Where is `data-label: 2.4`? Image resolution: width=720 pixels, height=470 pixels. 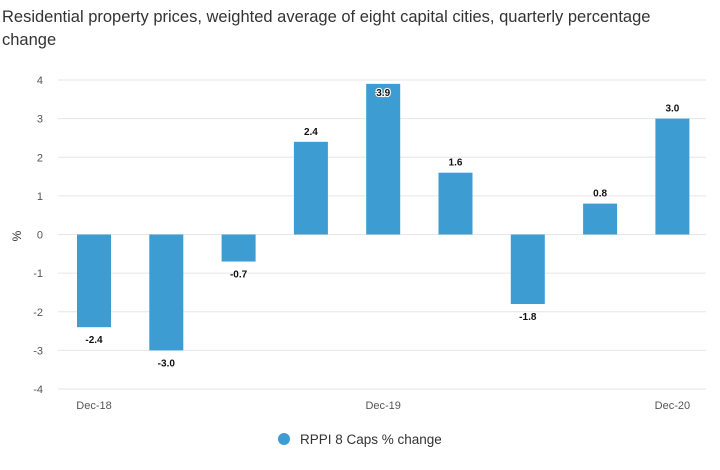
data-label: 2.4 is located at coordinates (311, 132).